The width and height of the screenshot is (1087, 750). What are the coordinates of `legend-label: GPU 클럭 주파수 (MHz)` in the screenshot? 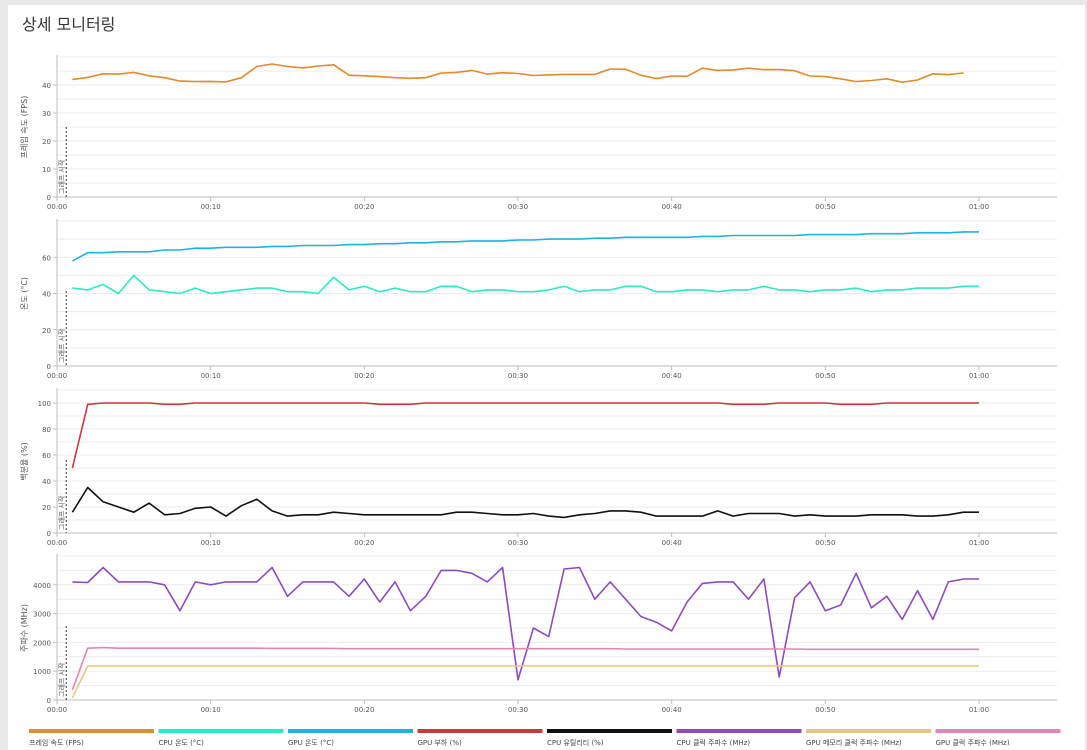 It's located at (973, 742).